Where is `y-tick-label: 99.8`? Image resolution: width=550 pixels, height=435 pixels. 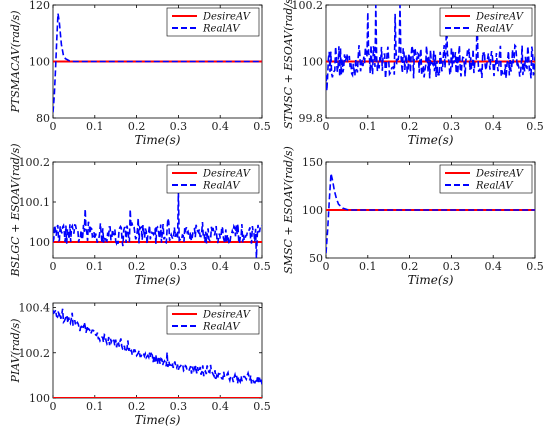
y-tick-label: 99.8 is located at coordinates (311, 118).